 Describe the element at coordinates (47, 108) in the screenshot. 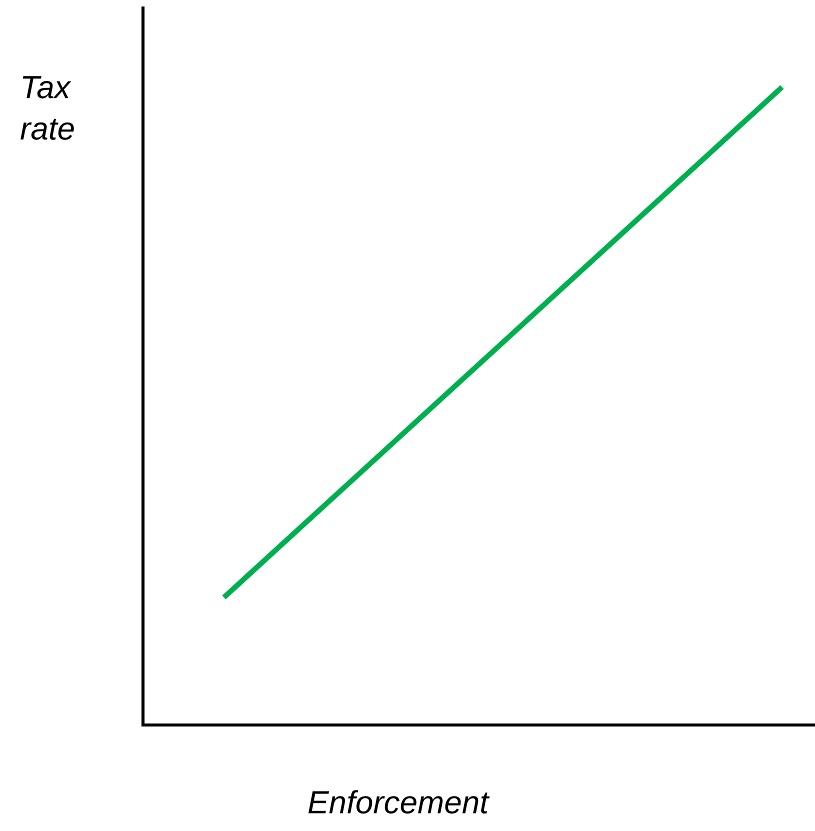

I see `y-axis-title: Tax rate` at that location.